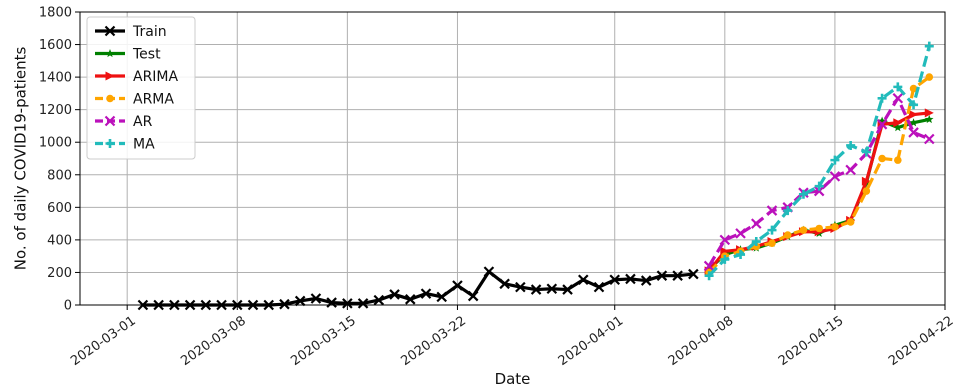  Describe the element at coordinates (20, 159) in the screenshot. I see `y-axis-label: No. of daily COVID19-patients` at that location.